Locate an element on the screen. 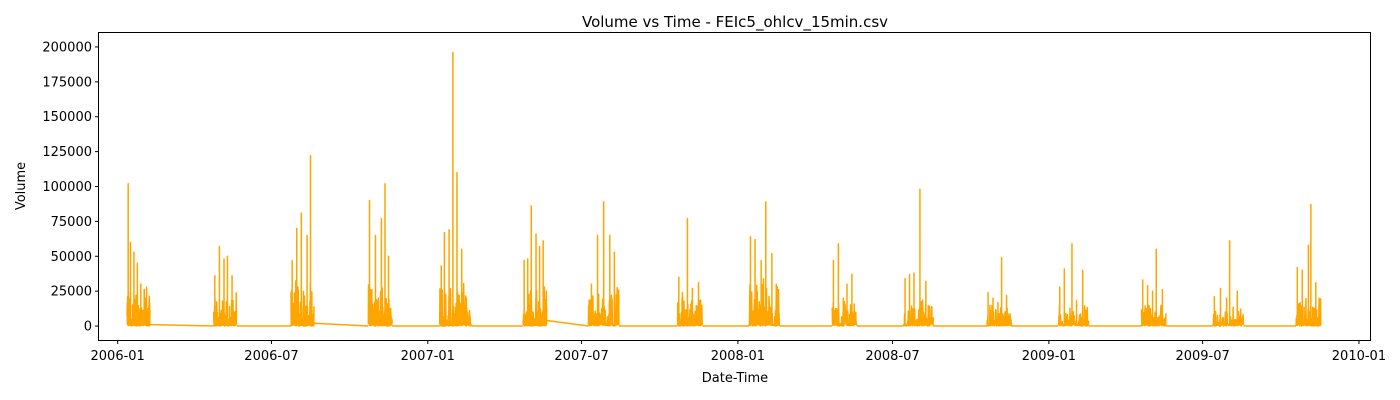  x-tick-label: 2010-01 is located at coordinates (1359, 356).